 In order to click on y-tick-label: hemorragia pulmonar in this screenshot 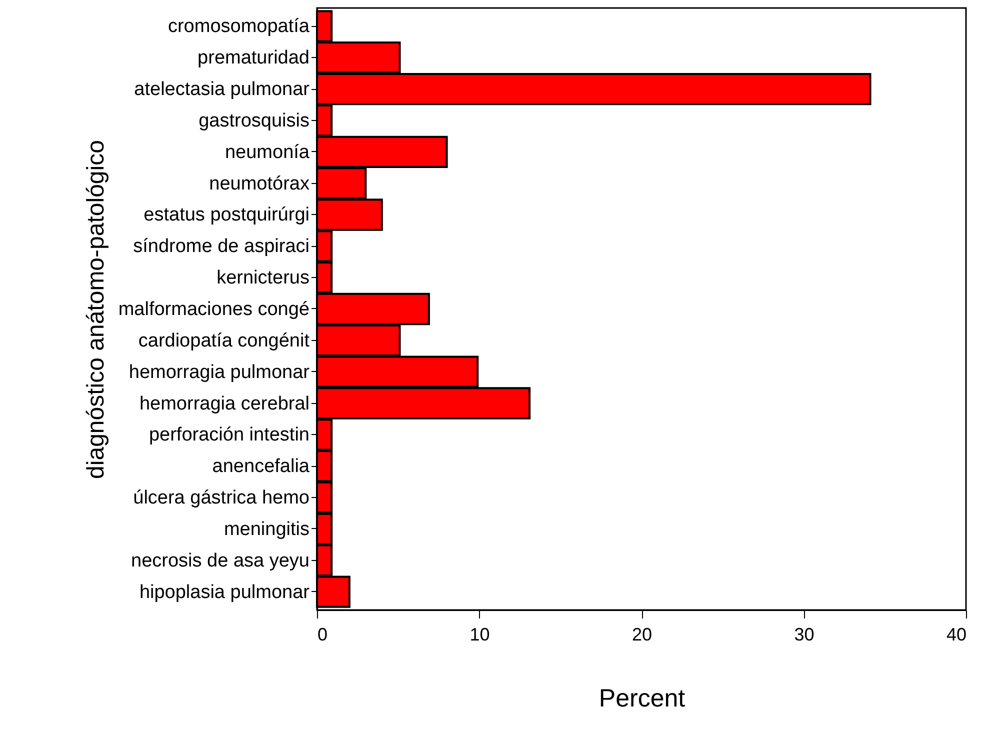, I will do `click(219, 372)`.